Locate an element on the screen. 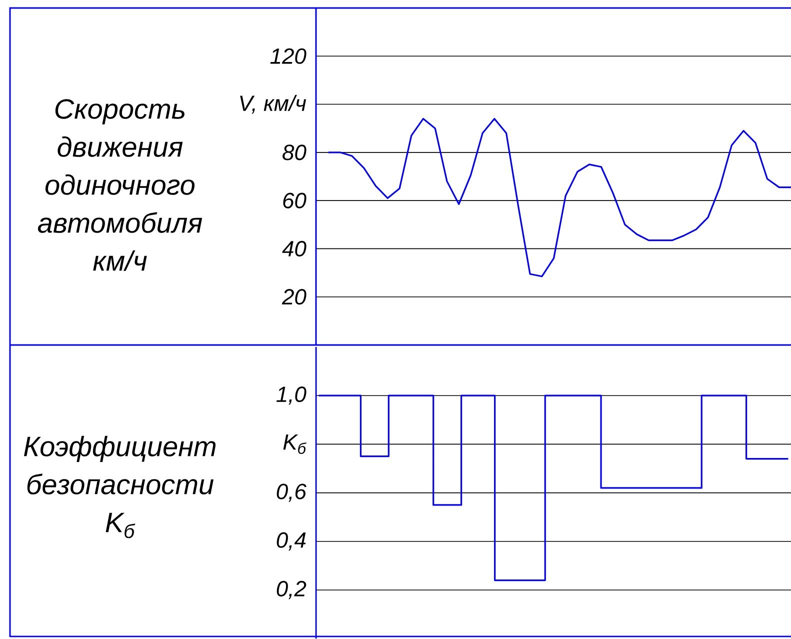 The image size is (791, 639). y-tick-label: 40 is located at coordinates (294, 248).